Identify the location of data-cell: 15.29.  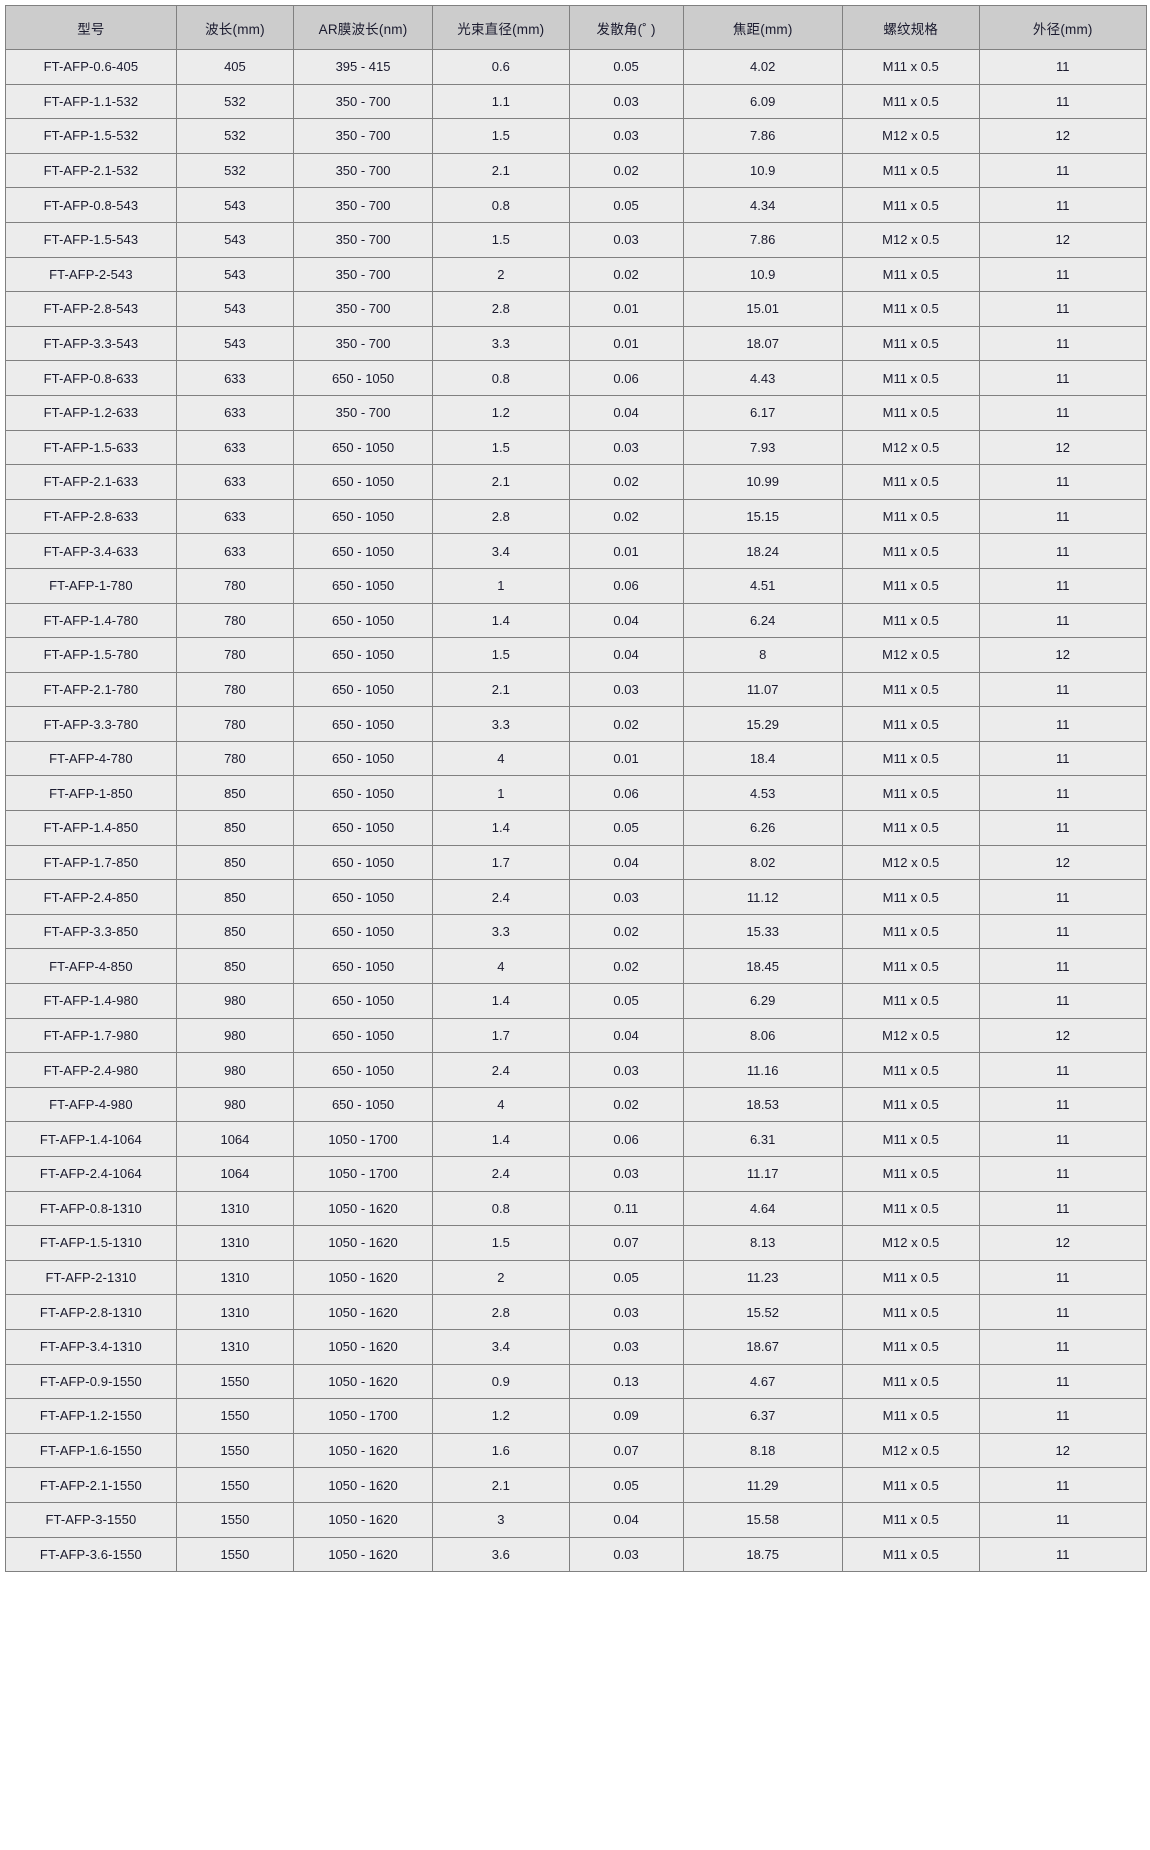
(762, 724).